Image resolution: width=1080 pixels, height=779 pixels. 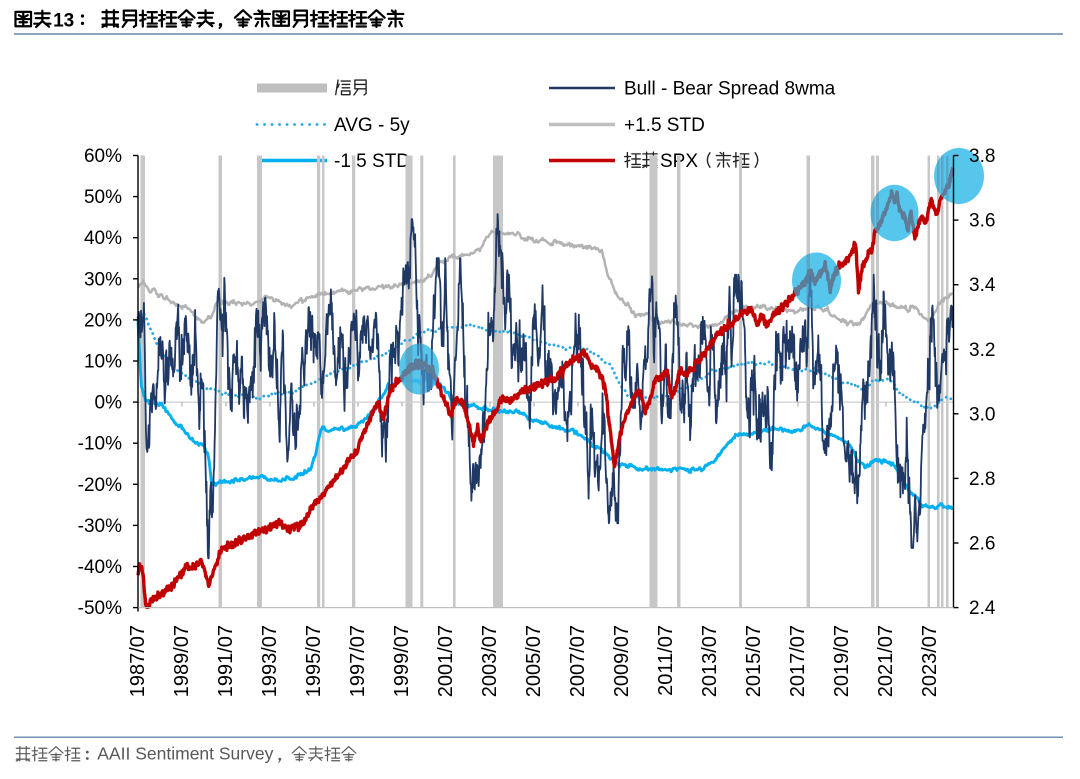 What do you see at coordinates (982, 156) in the screenshot?
I see `svg-text: 3.8` at bounding box center [982, 156].